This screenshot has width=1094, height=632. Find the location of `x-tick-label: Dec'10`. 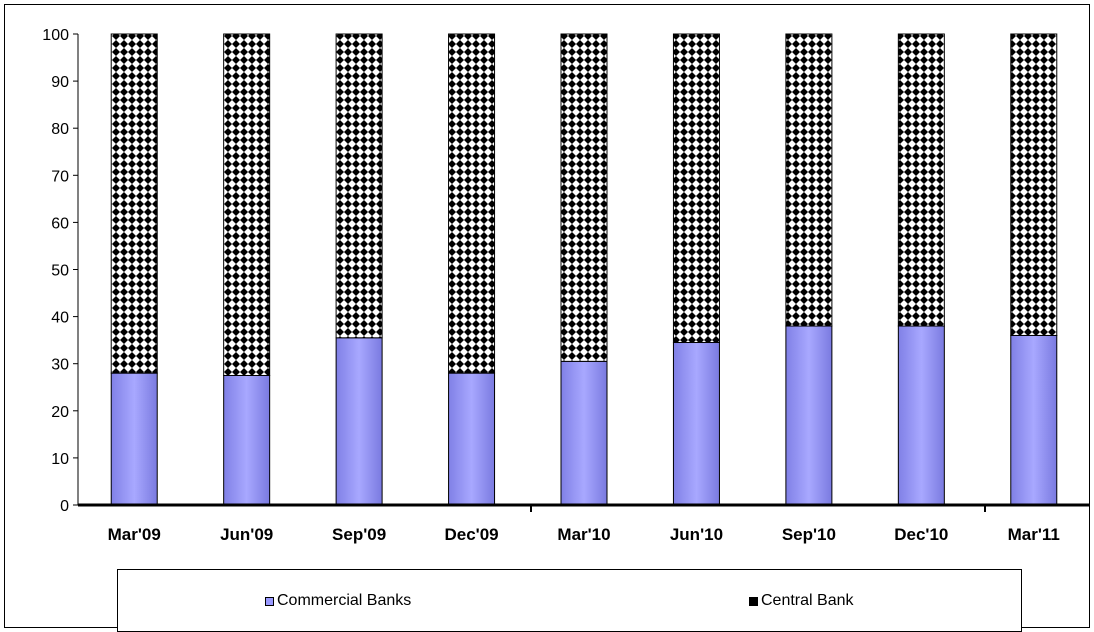

x-tick-label: Dec'10 is located at coordinates (921, 534).